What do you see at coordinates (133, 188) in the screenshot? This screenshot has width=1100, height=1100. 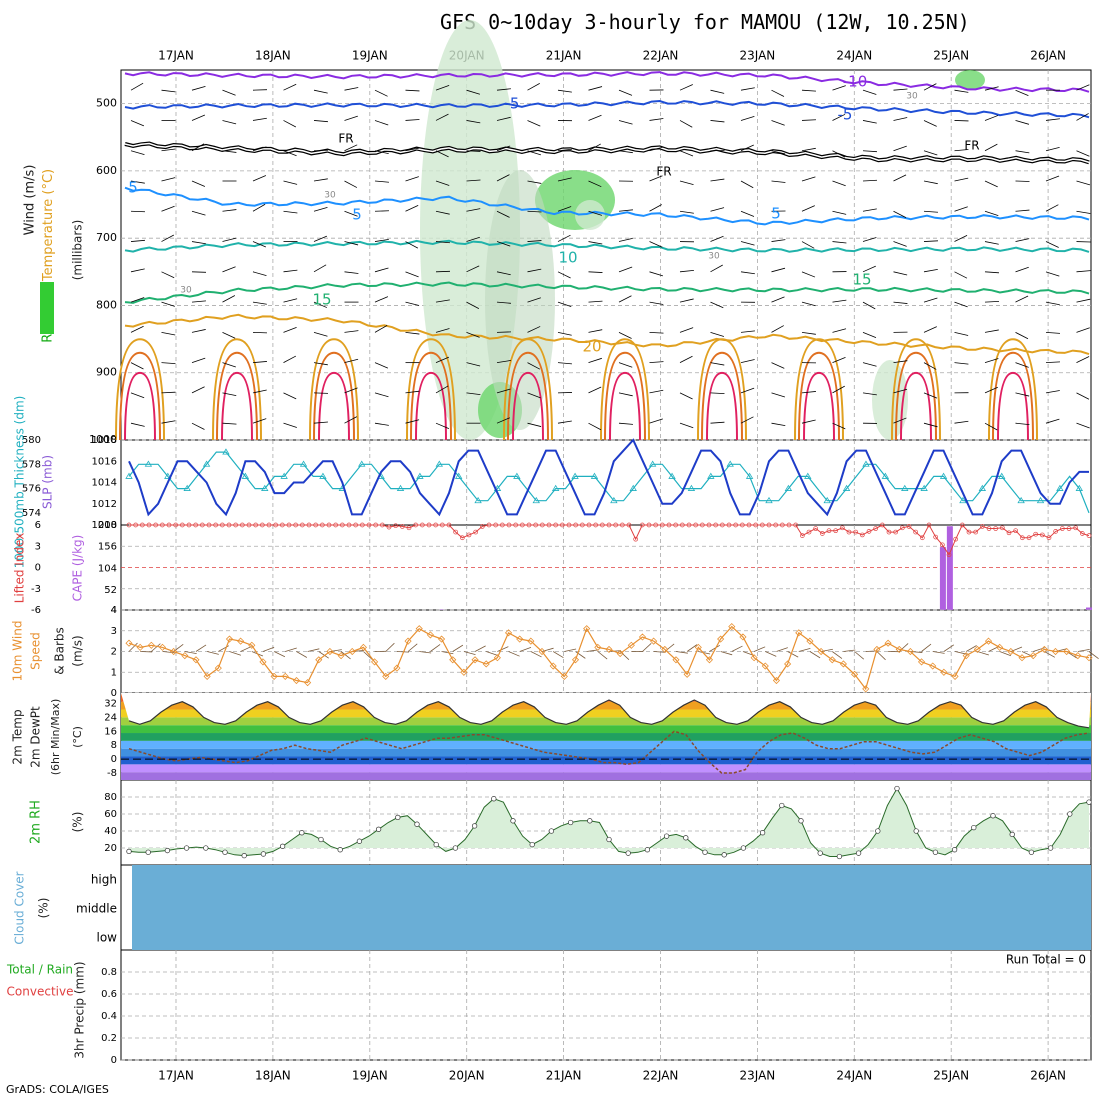 I see `contour-label-5: 5` at bounding box center [133, 188].